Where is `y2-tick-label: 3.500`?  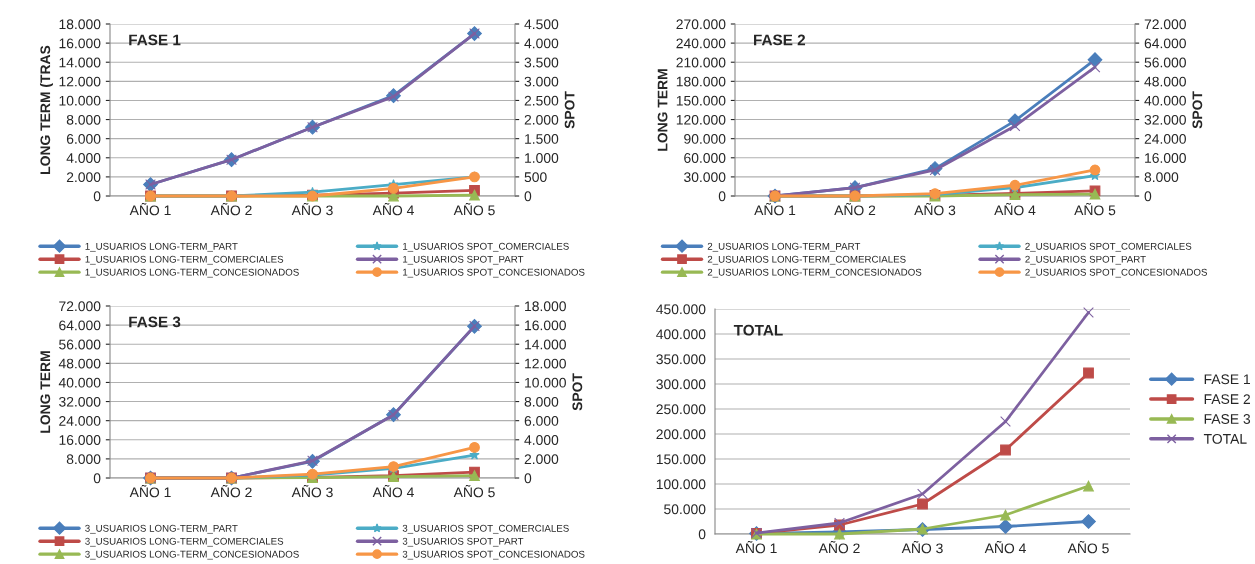 y2-tick-label: 3.500 is located at coordinates (541, 62).